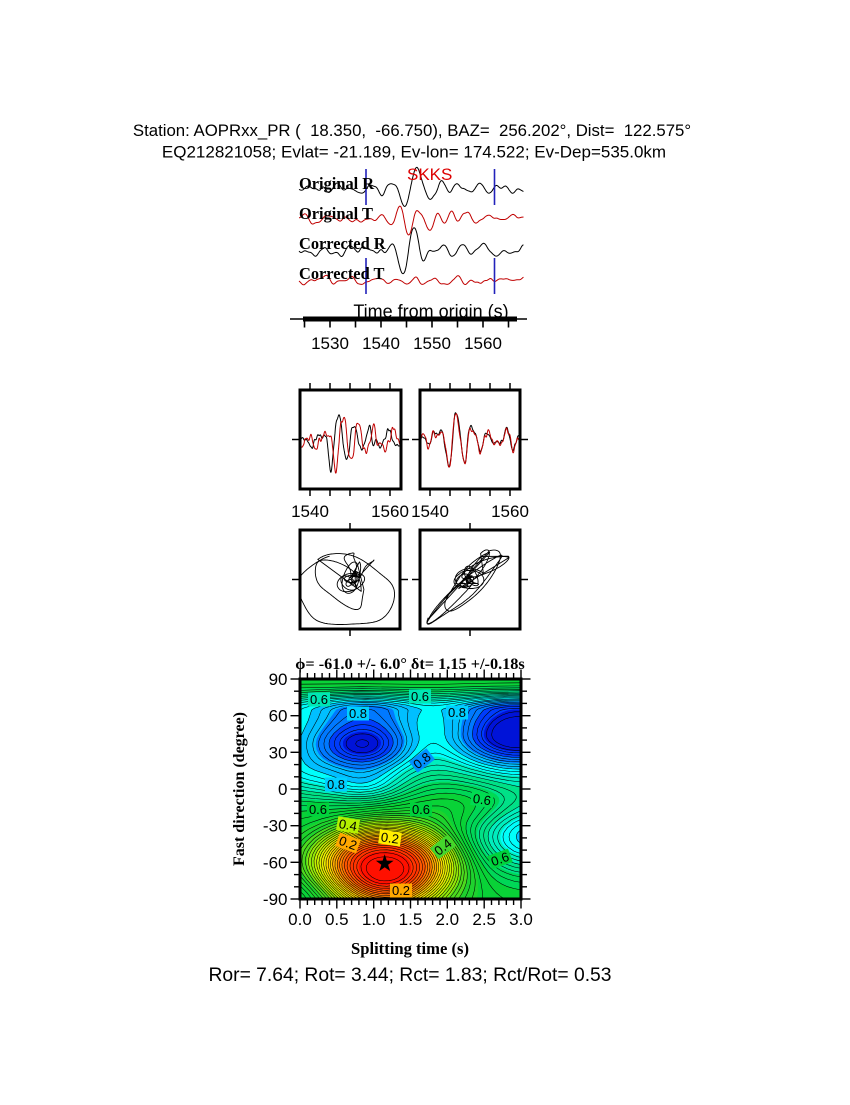 The width and height of the screenshot is (850, 1105). I want to click on svg-text: -60, so click(275, 862).